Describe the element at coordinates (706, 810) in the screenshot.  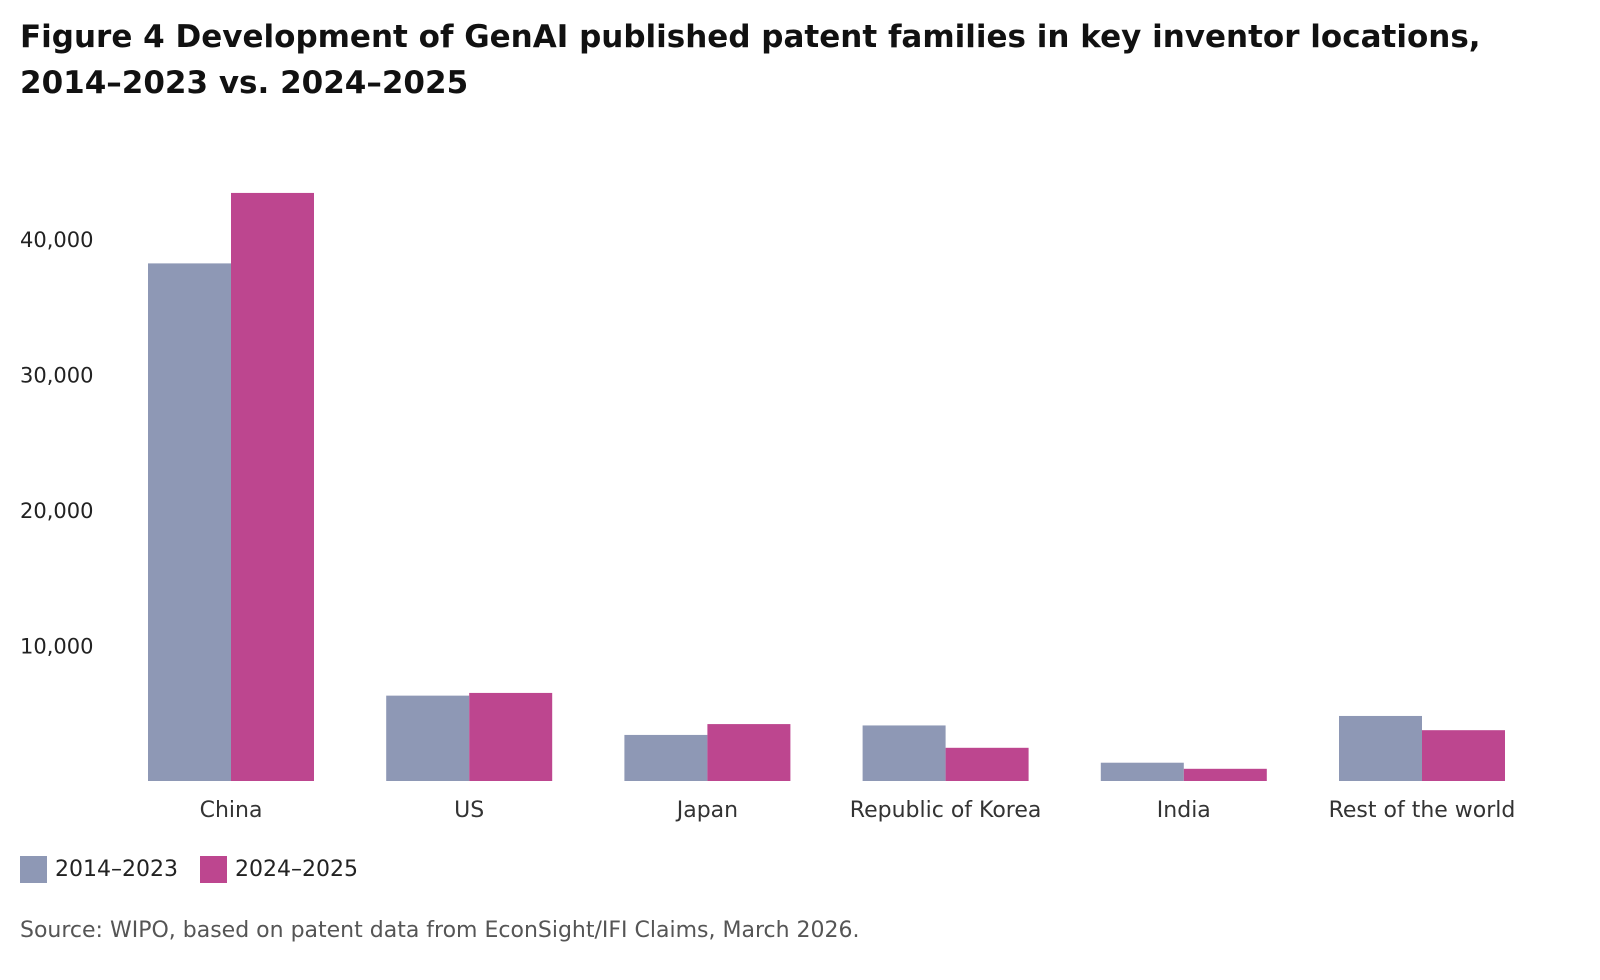
I see `x-category-label: Japan` at that location.